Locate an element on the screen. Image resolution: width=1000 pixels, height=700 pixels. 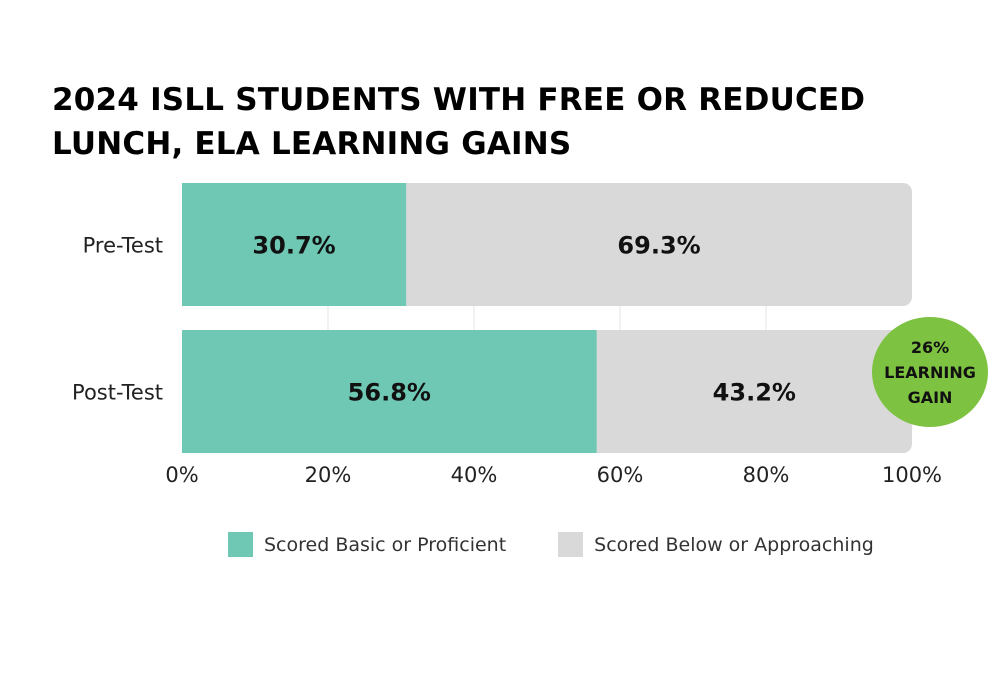
legend-item-basic-proficient: Scored Basic or Proficient is located at coordinates (367, 544).